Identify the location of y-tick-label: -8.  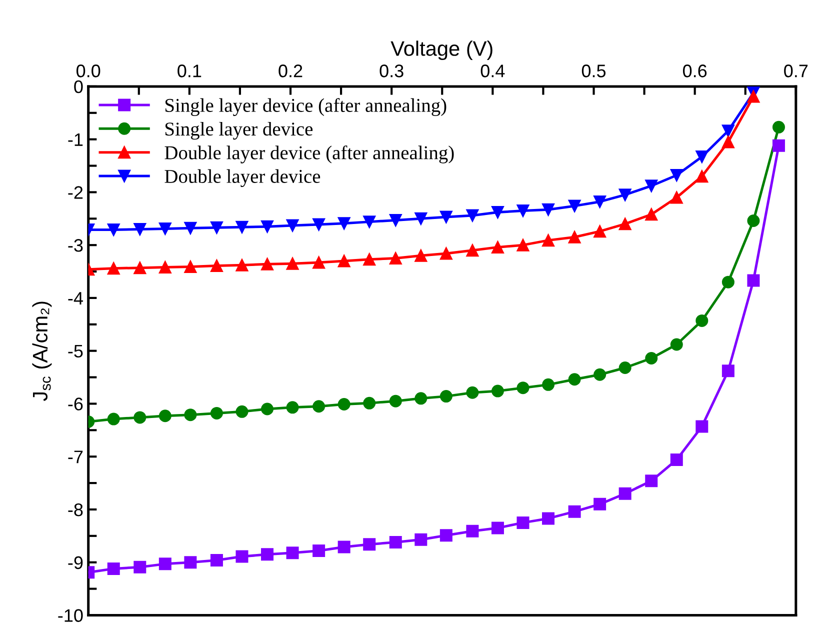
(75, 509).